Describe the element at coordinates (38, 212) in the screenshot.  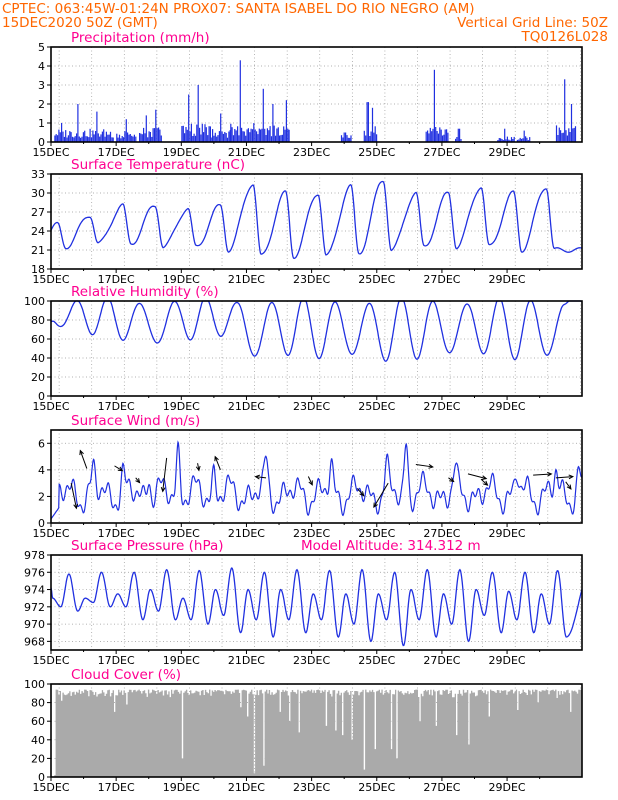
I see `y-tick-label: 27` at that location.